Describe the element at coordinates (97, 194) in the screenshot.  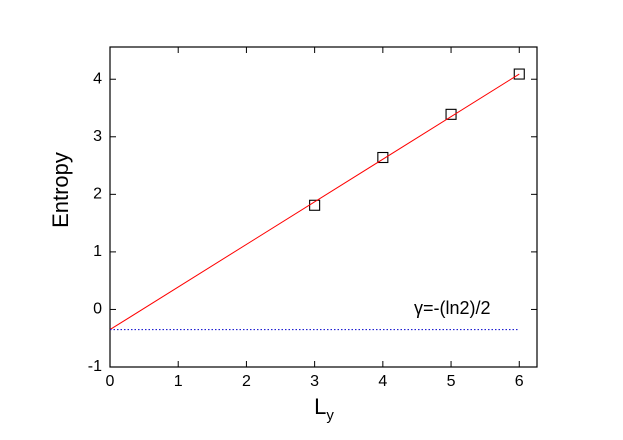
I see `y-tick-label: 2` at that location.